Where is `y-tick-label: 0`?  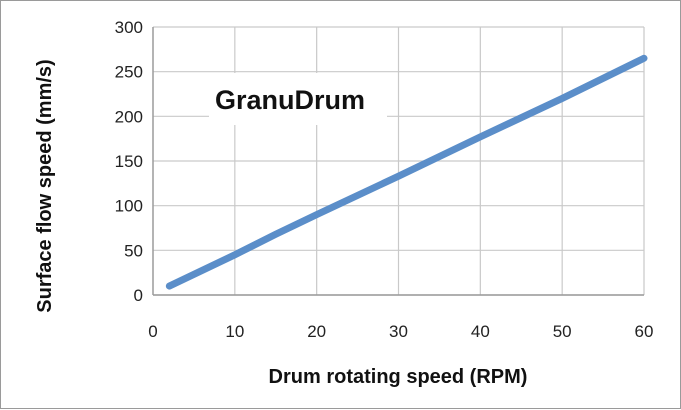
y-tick-label: 0 is located at coordinates (138, 295).